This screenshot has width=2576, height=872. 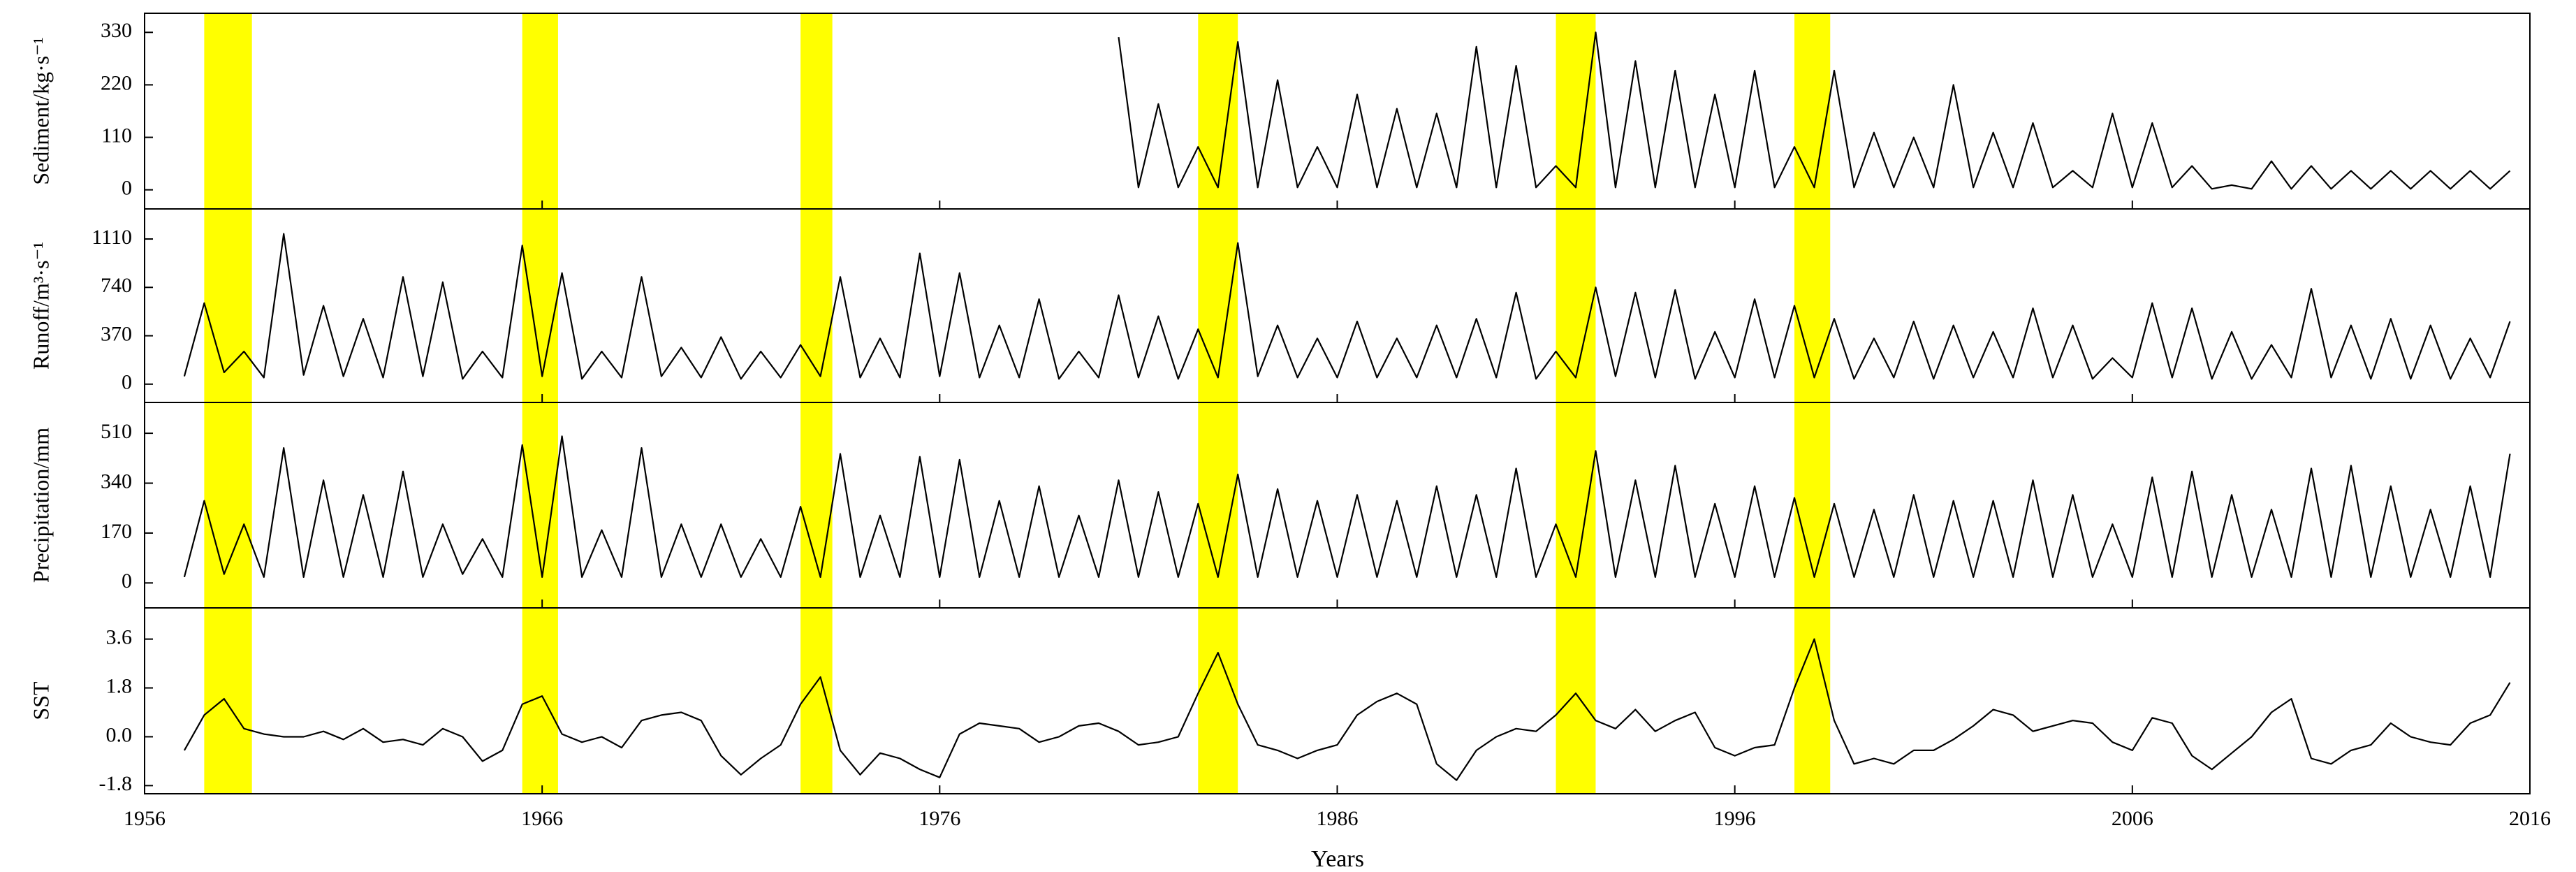 What do you see at coordinates (939, 818) in the screenshot?
I see `x-tick-label: 1976` at bounding box center [939, 818].